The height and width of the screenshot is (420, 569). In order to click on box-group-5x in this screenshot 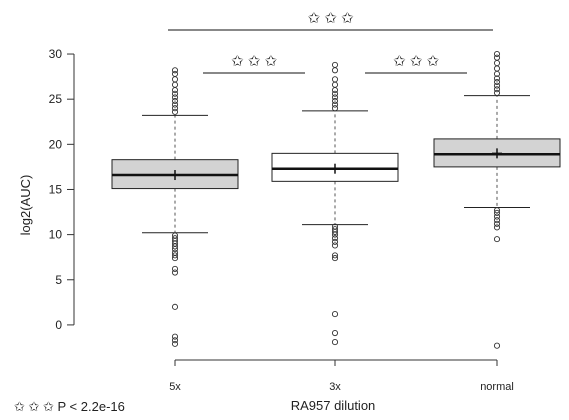, I will do `click(175, 207)`.